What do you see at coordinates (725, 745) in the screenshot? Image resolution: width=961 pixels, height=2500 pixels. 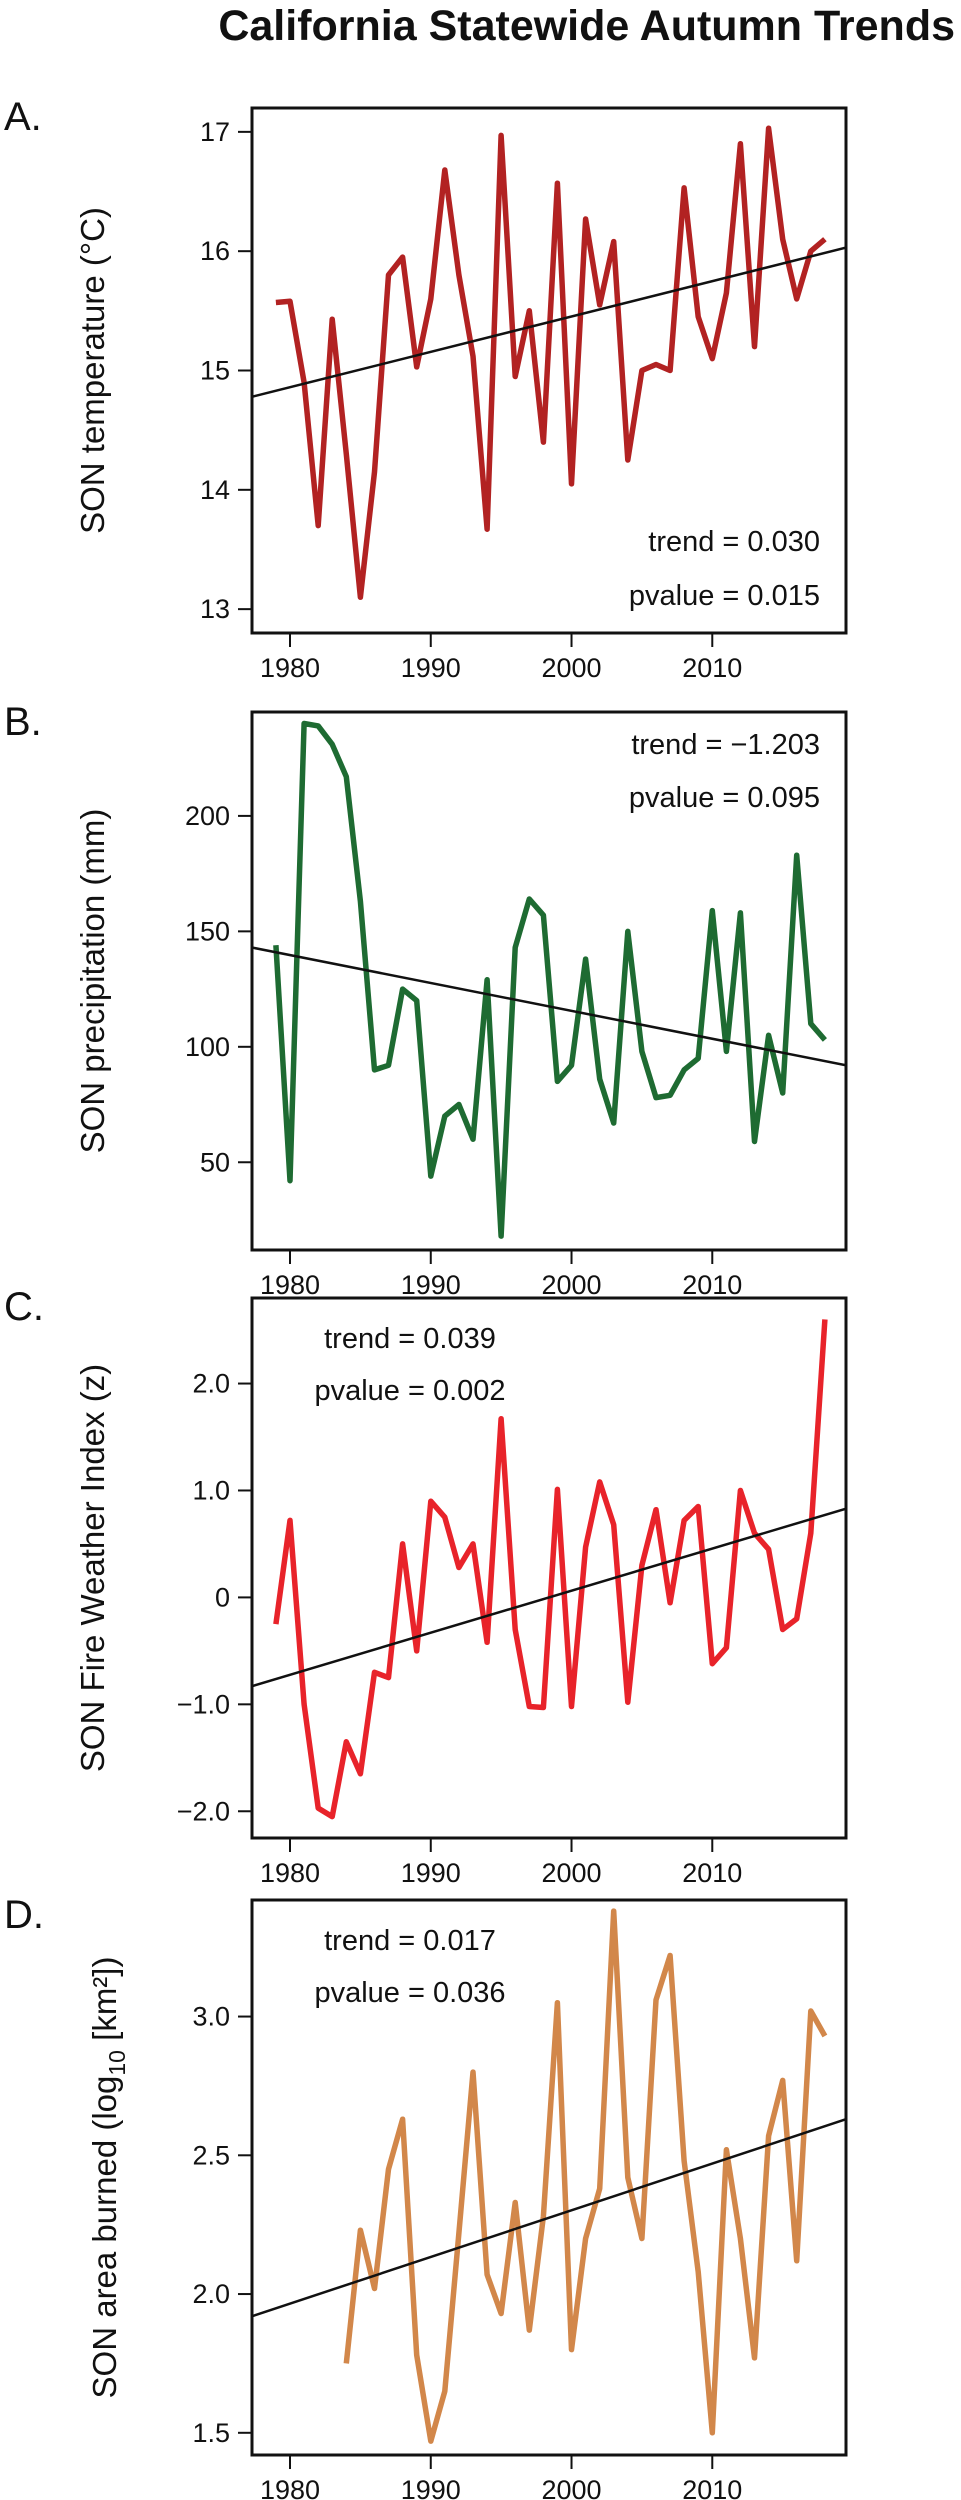 I see `trend-annotation: trend = −1.203` at bounding box center [725, 745].